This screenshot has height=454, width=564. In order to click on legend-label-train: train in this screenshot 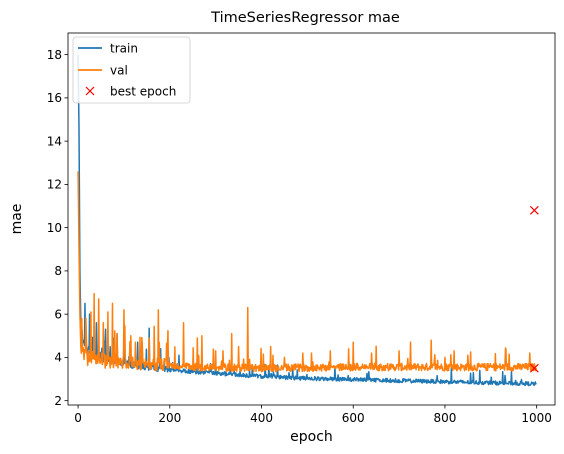, I will do `click(124, 49)`.